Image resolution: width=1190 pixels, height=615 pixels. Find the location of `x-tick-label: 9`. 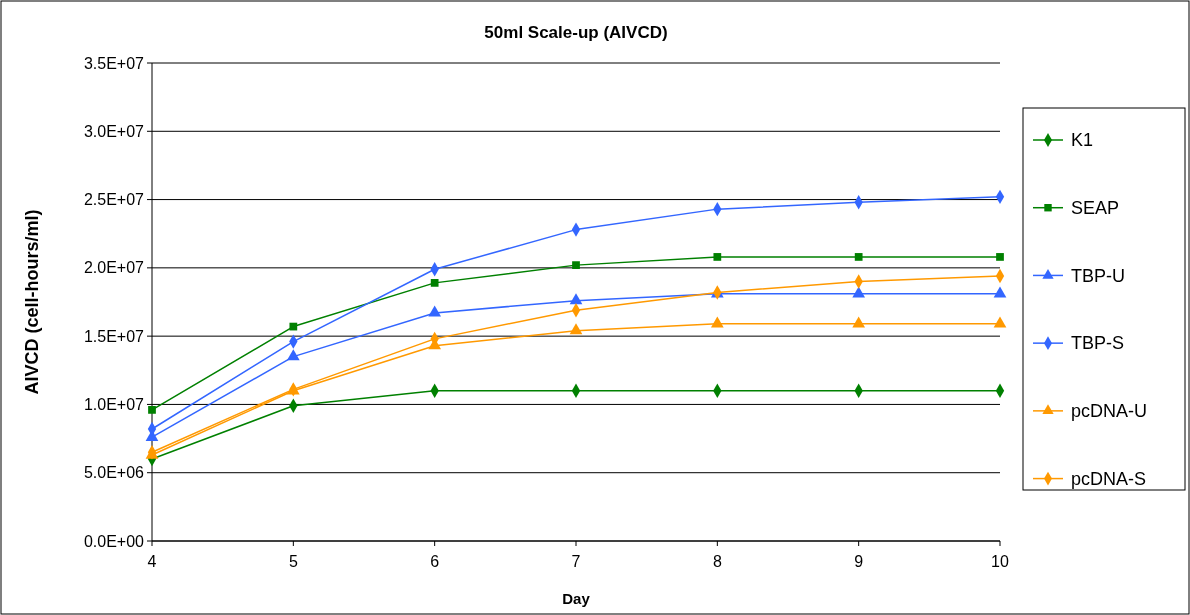

x-tick-label: 9 is located at coordinates (859, 561).